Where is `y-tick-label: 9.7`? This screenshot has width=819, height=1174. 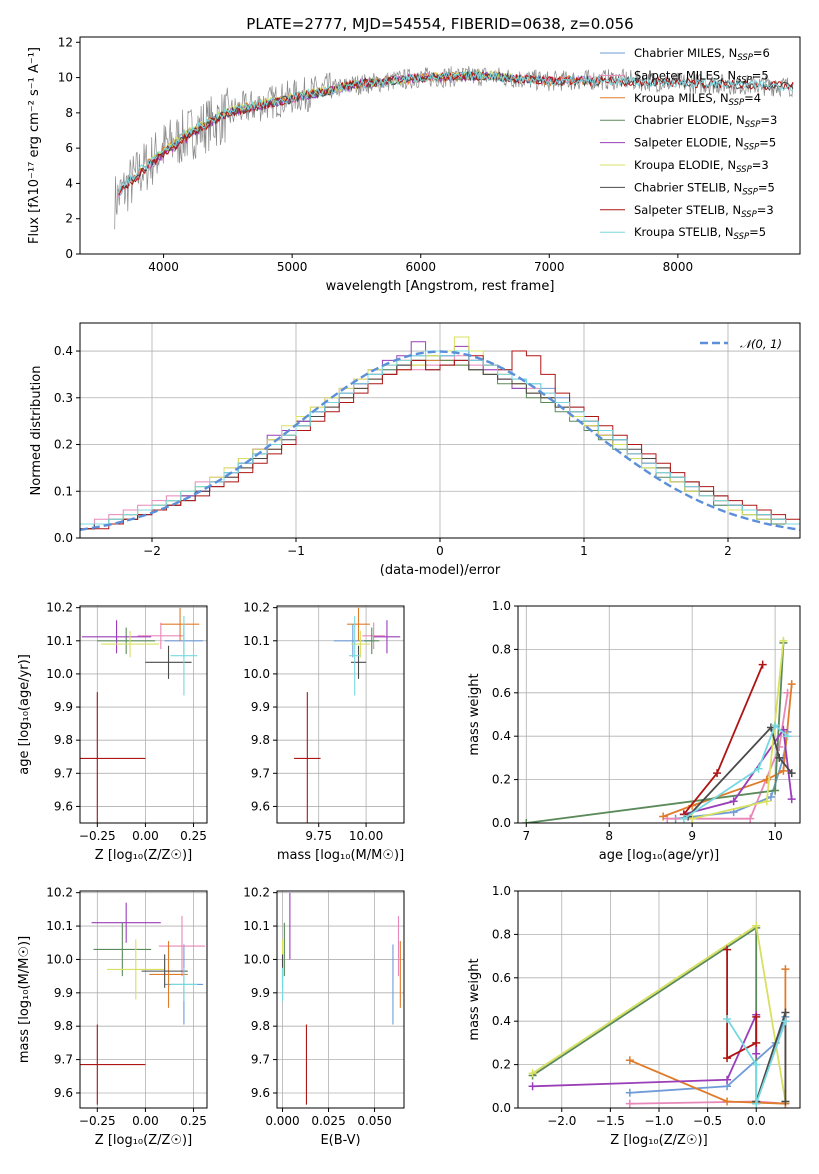 y-tick-label: 9.7 is located at coordinates (63, 1060).